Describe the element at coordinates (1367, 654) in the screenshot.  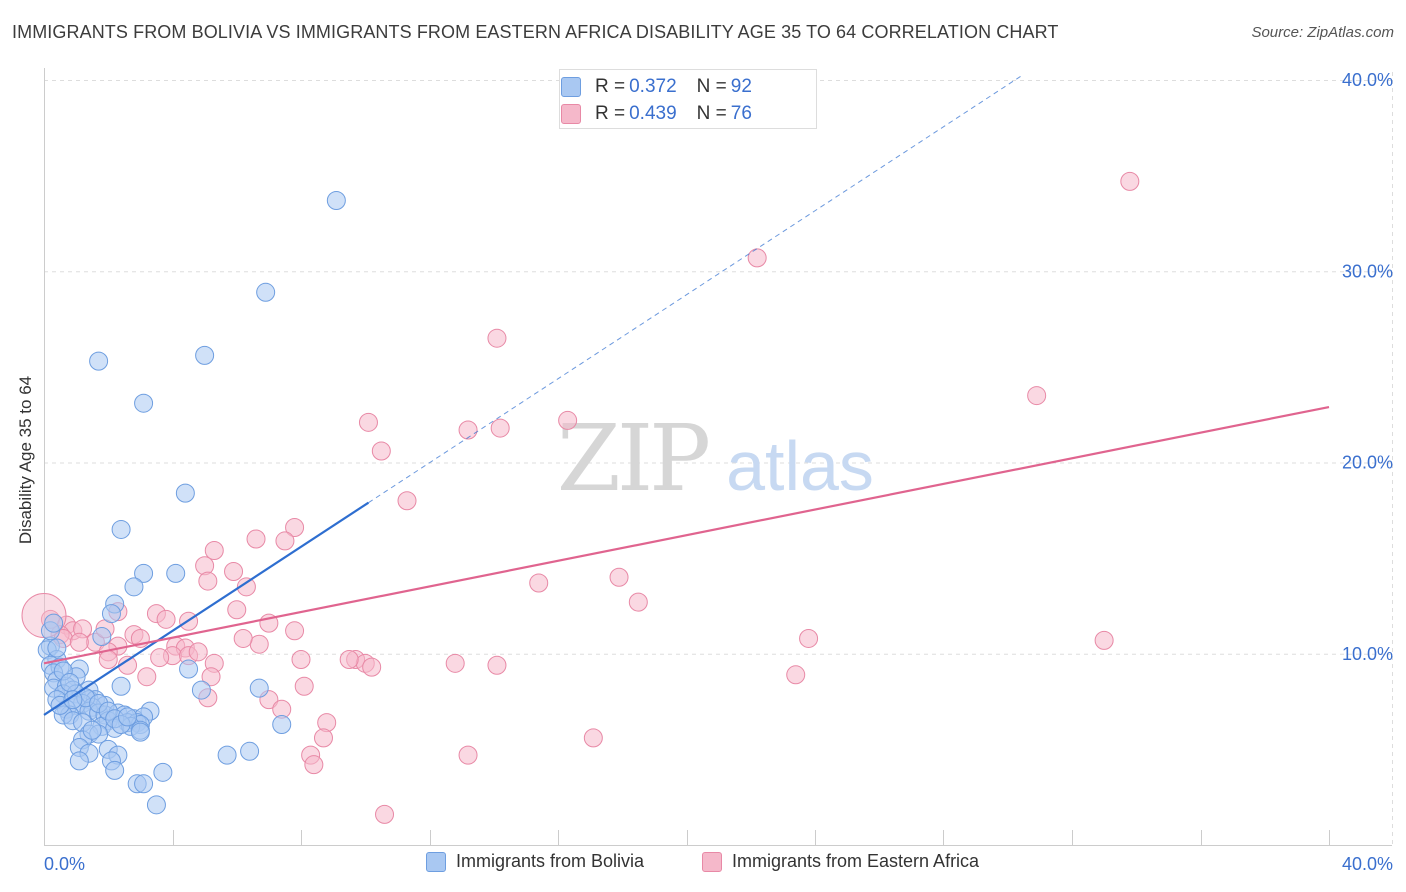
I see `y-tick-label: 10.0%` at that location.